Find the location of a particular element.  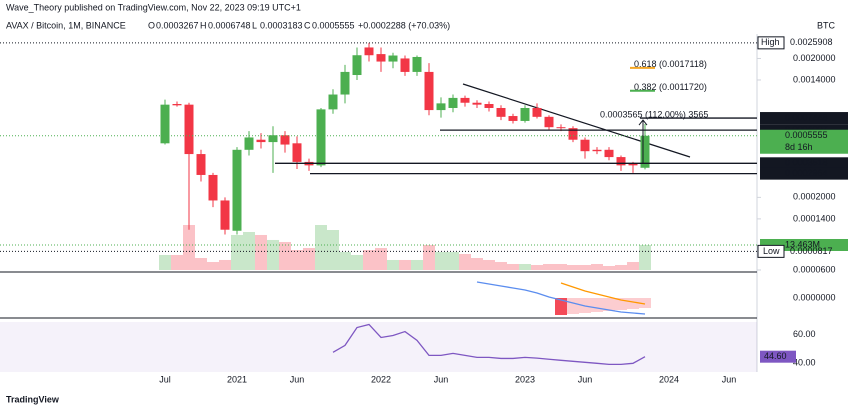

ohlc-key: L is located at coordinates (254, 25).